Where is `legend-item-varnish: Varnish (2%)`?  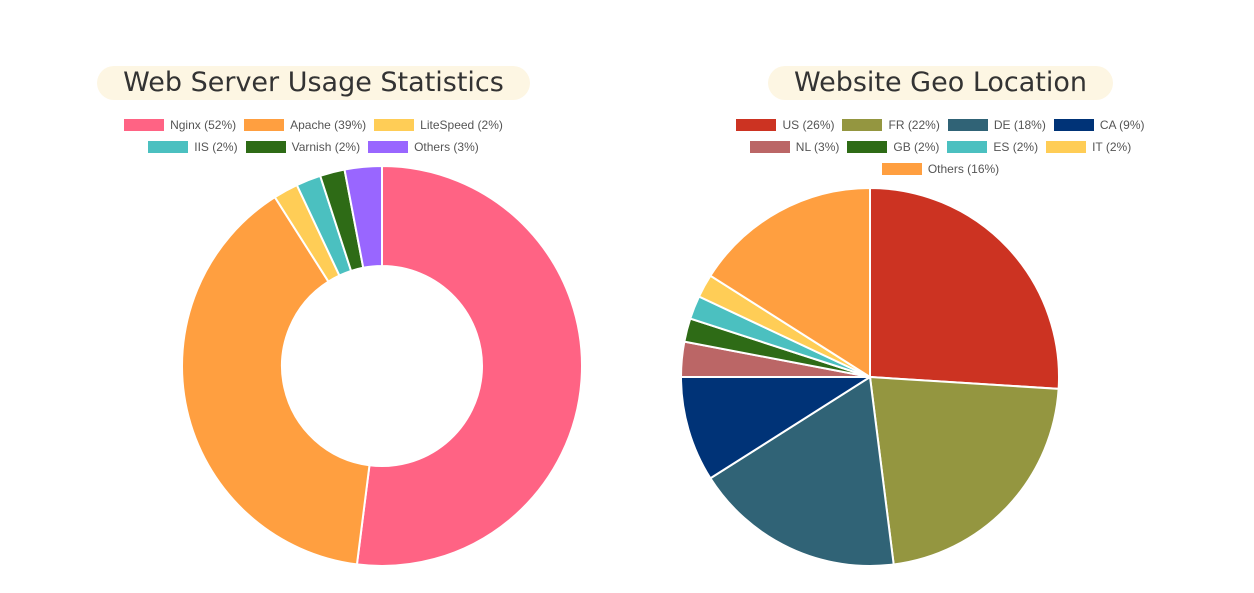 legend-item-varnish: Varnish (2%) is located at coordinates (303, 147).